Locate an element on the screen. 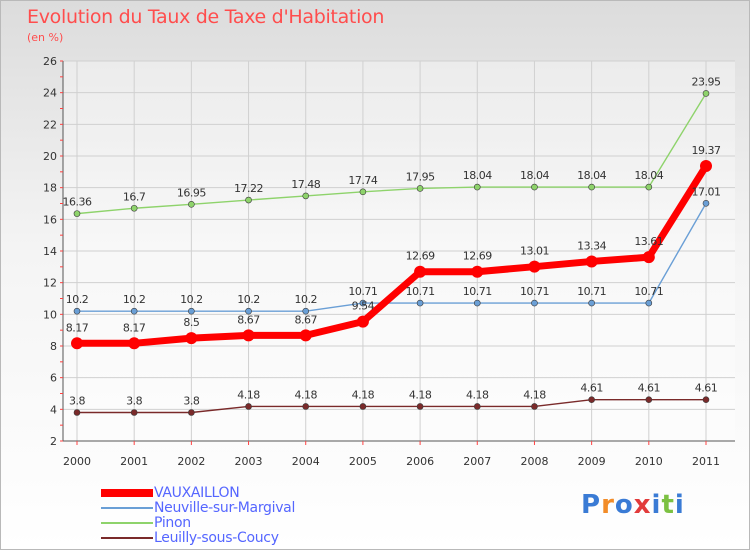 The width and height of the screenshot is (750, 551). x-tick-label: 2002 is located at coordinates (191, 461).